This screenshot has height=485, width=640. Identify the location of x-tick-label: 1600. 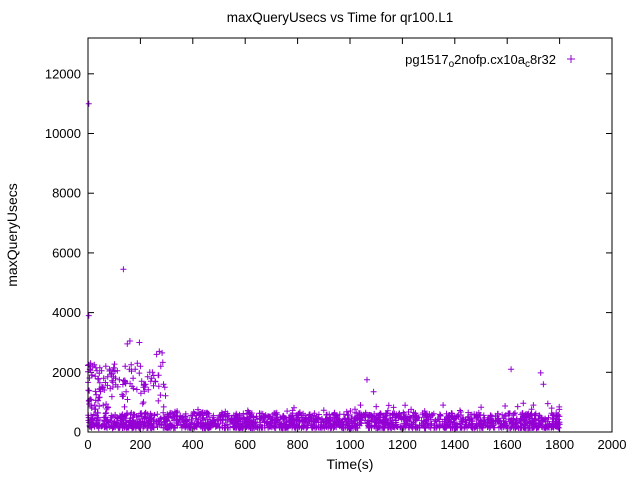
(507, 444).